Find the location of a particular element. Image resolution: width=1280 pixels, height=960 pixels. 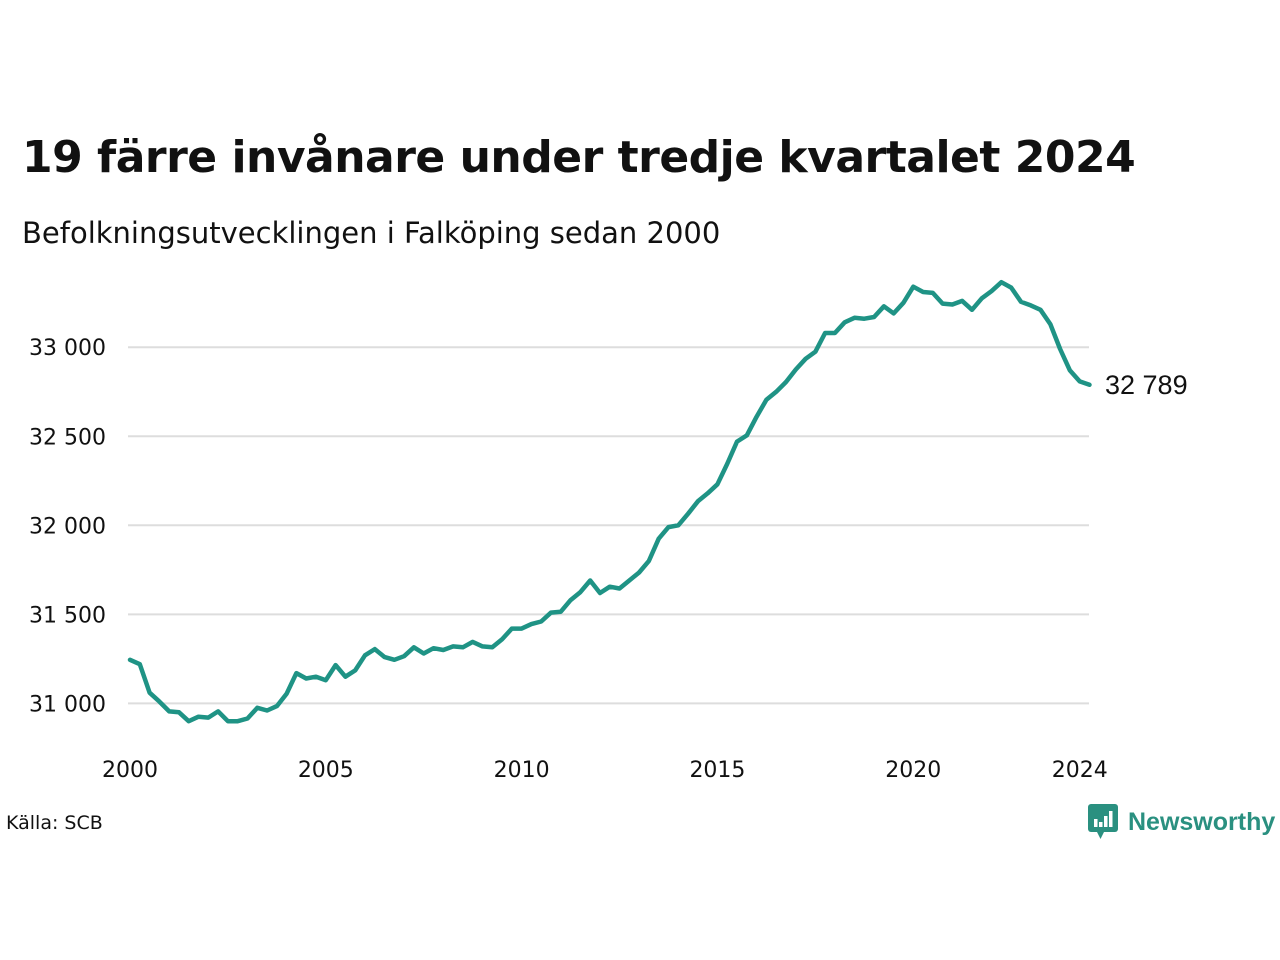

end-value-label: 32 789 is located at coordinates (1146, 385).